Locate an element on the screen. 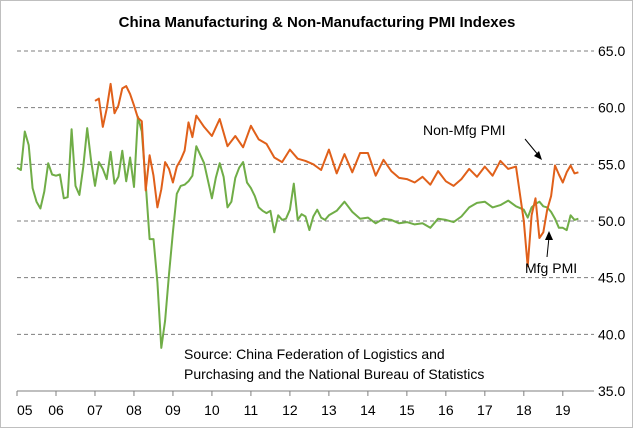 The image size is (633, 429). x-tick-label: 07 is located at coordinates (95, 410).